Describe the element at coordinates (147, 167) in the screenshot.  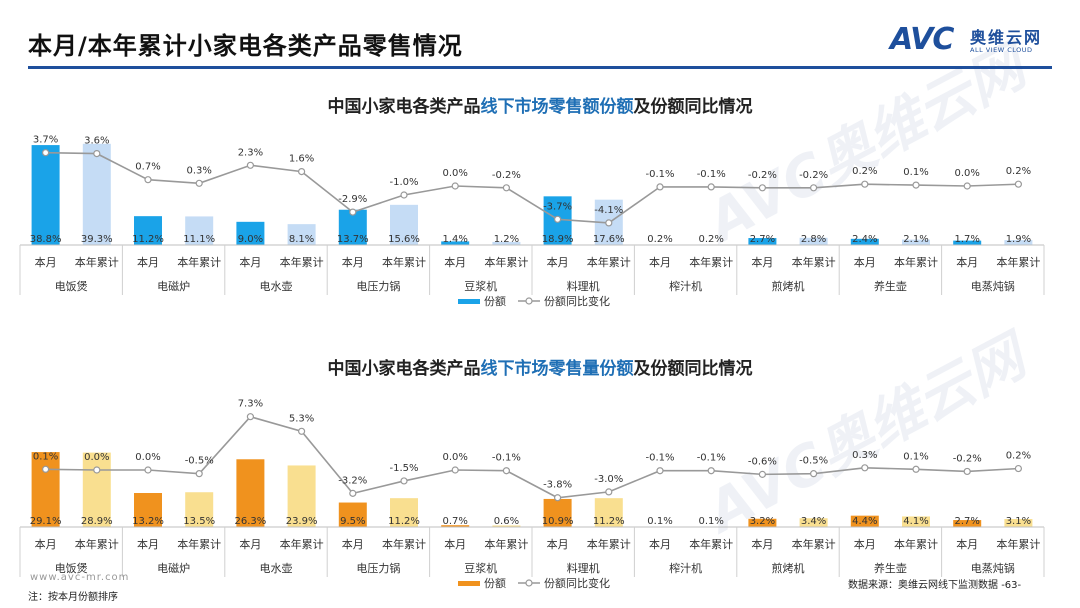
I see `change-label: 0.7%` at that location.